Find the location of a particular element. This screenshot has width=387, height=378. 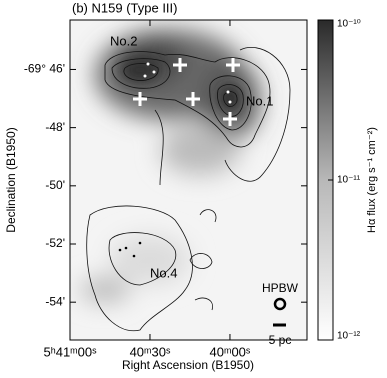

x-tick-label: 40ᵐ00ˢ is located at coordinates (230, 351).